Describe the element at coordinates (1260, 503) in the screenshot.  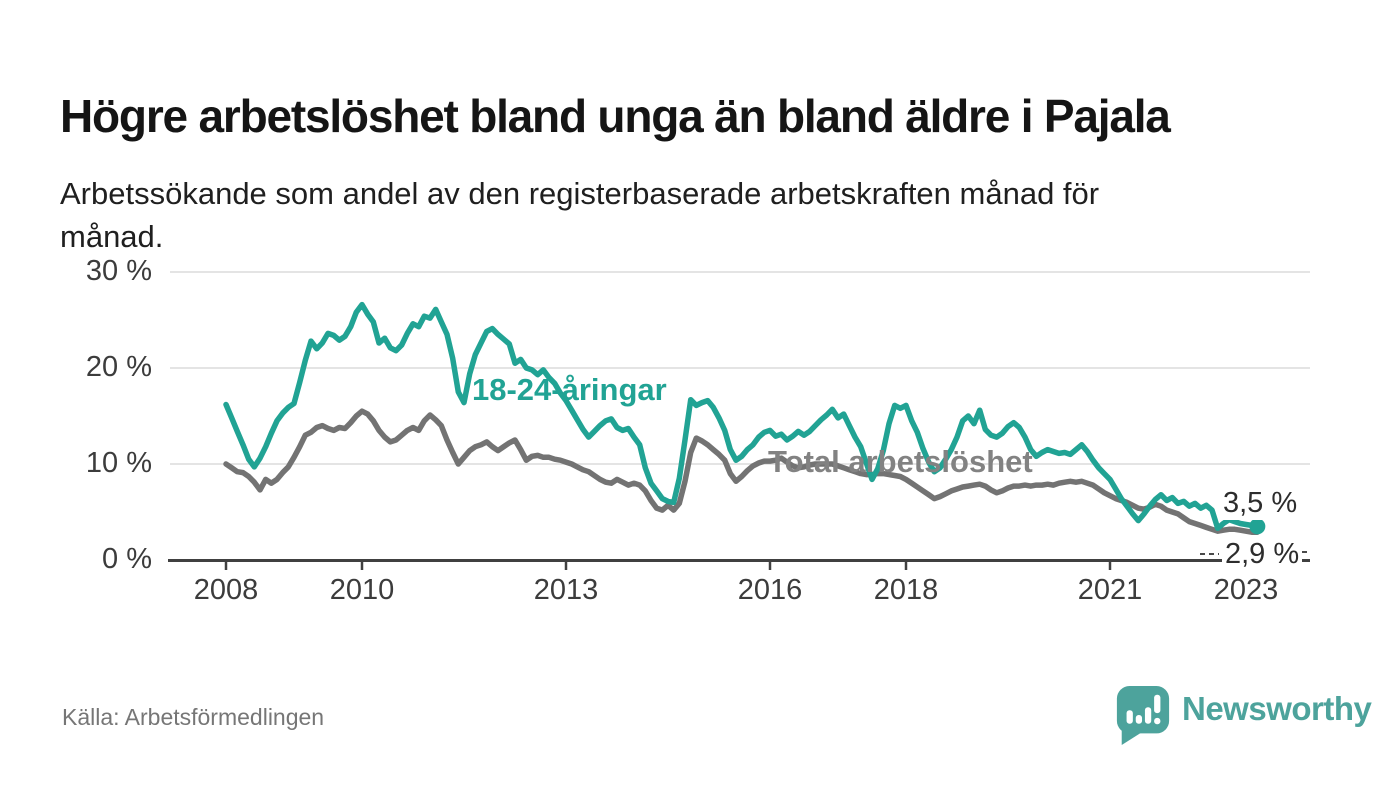
I see `end-value-label-youth: 3,5 %` at that location.